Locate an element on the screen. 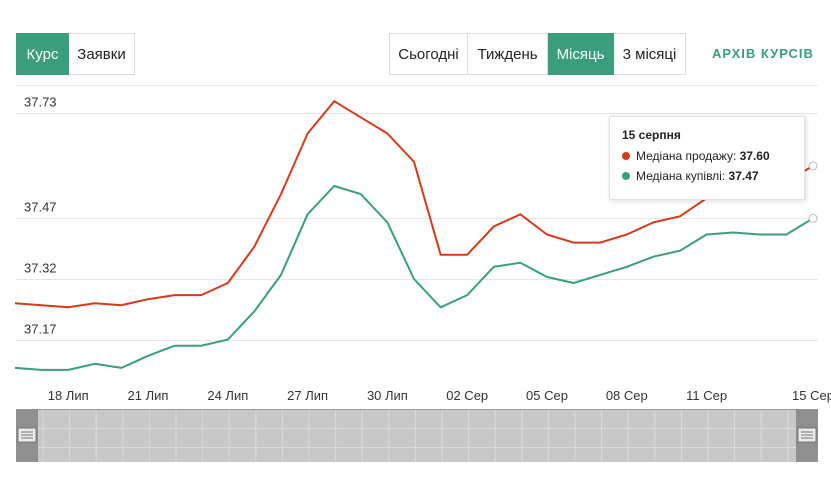  x-tick-label: 08 Сер is located at coordinates (627, 395).